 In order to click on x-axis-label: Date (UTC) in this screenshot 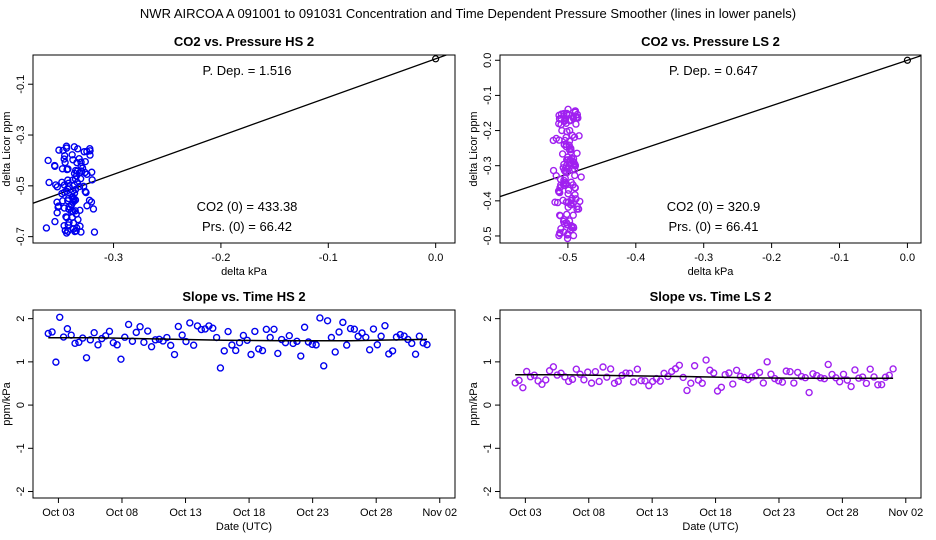, I will do `click(710, 527)`.